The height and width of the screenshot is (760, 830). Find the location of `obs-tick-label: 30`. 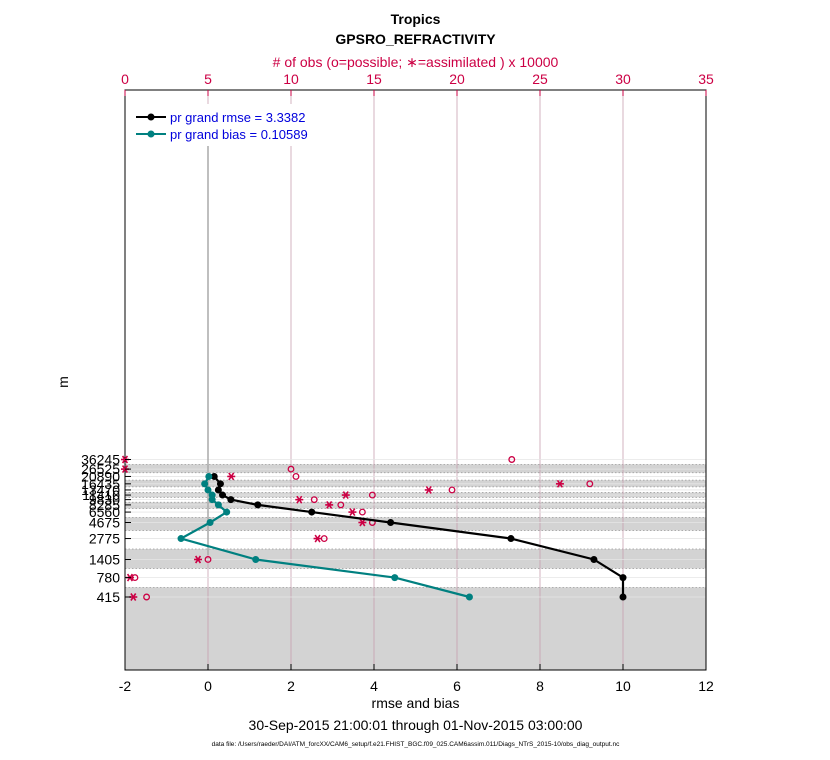

obs-tick-label: 30 is located at coordinates (623, 79).